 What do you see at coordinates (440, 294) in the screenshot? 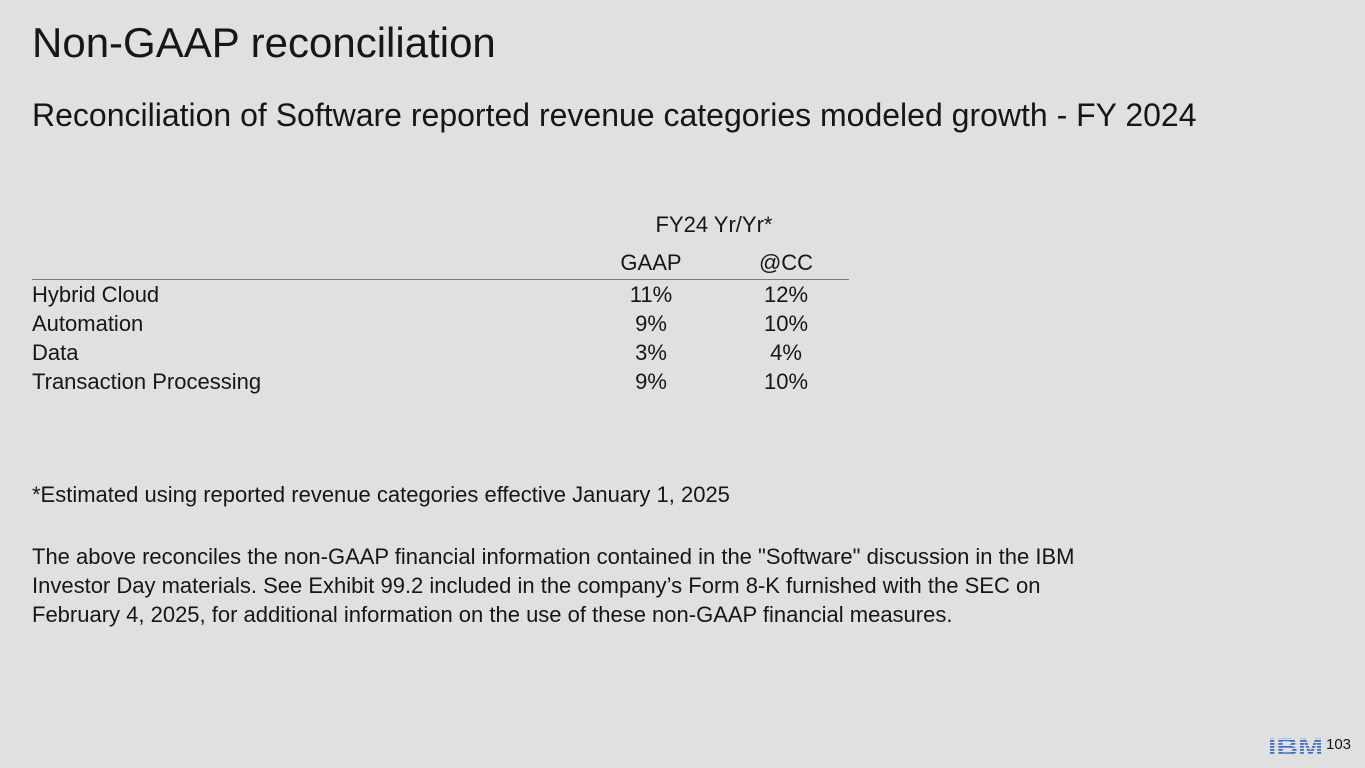
I see `table-row: Hybrid Cloud 11% 12%` at bounding box center [440, 294].